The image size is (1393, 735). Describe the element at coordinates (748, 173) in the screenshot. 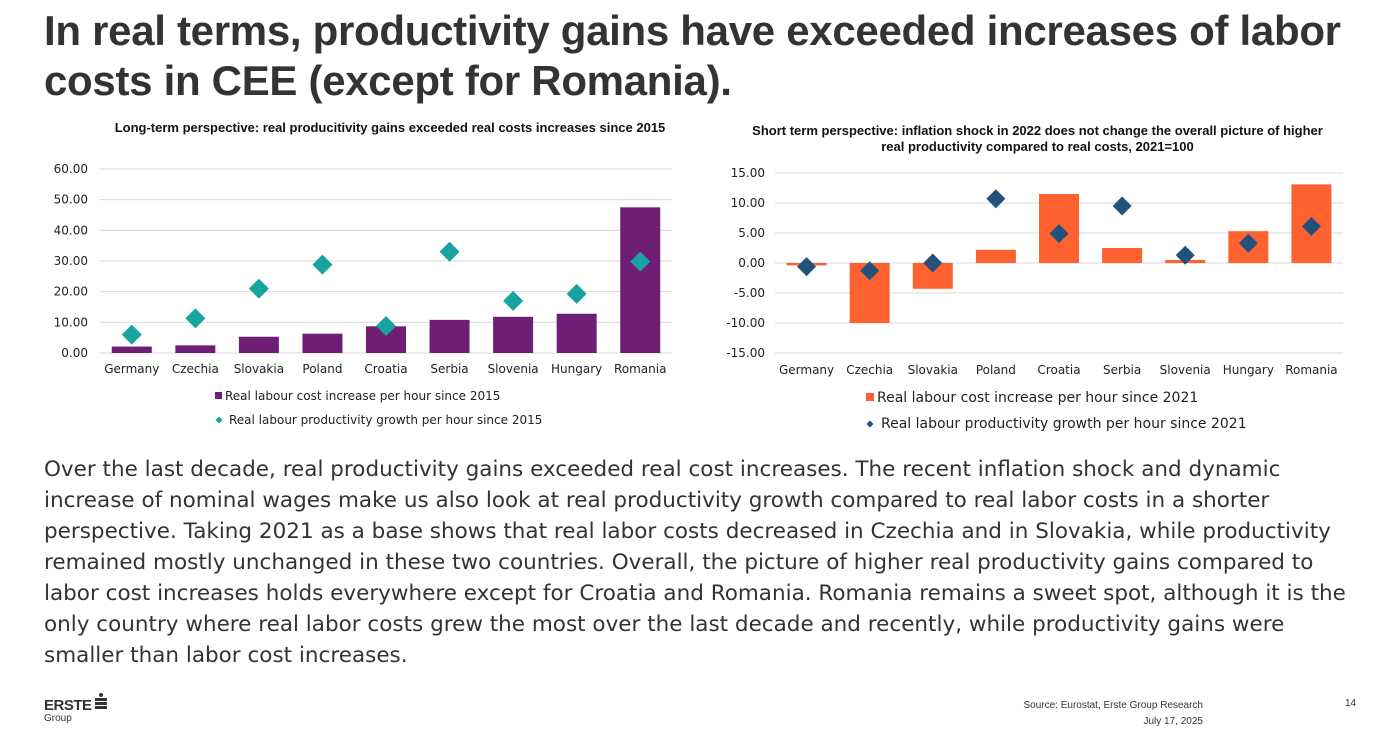

I see `y-tick-label: 15.00` at that location.